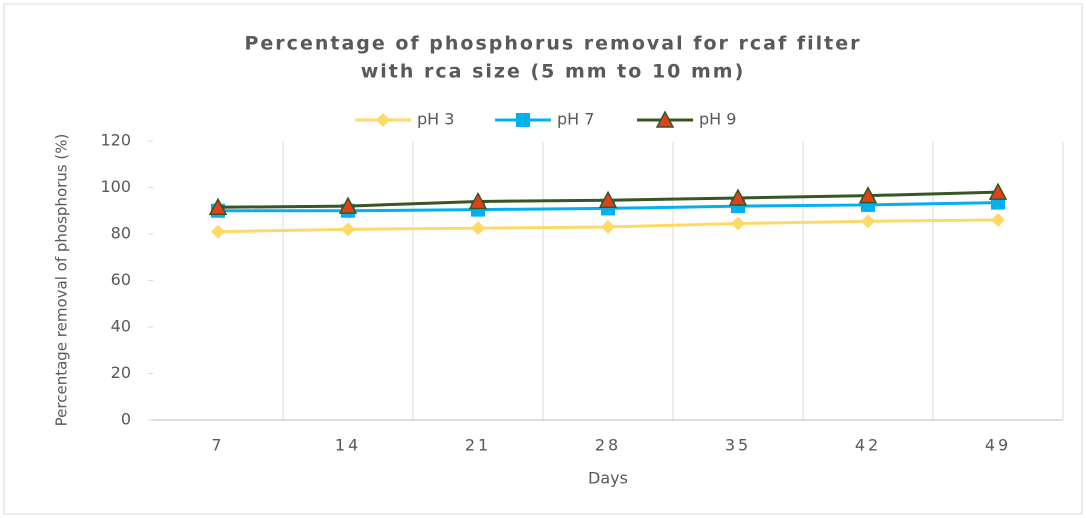 The width and height of the screenshot is (1086, 518). What do you see at coordinates (126, 419) in the screenshot?
I see `y-tick-label: 0` at bounding box center [126, 419].